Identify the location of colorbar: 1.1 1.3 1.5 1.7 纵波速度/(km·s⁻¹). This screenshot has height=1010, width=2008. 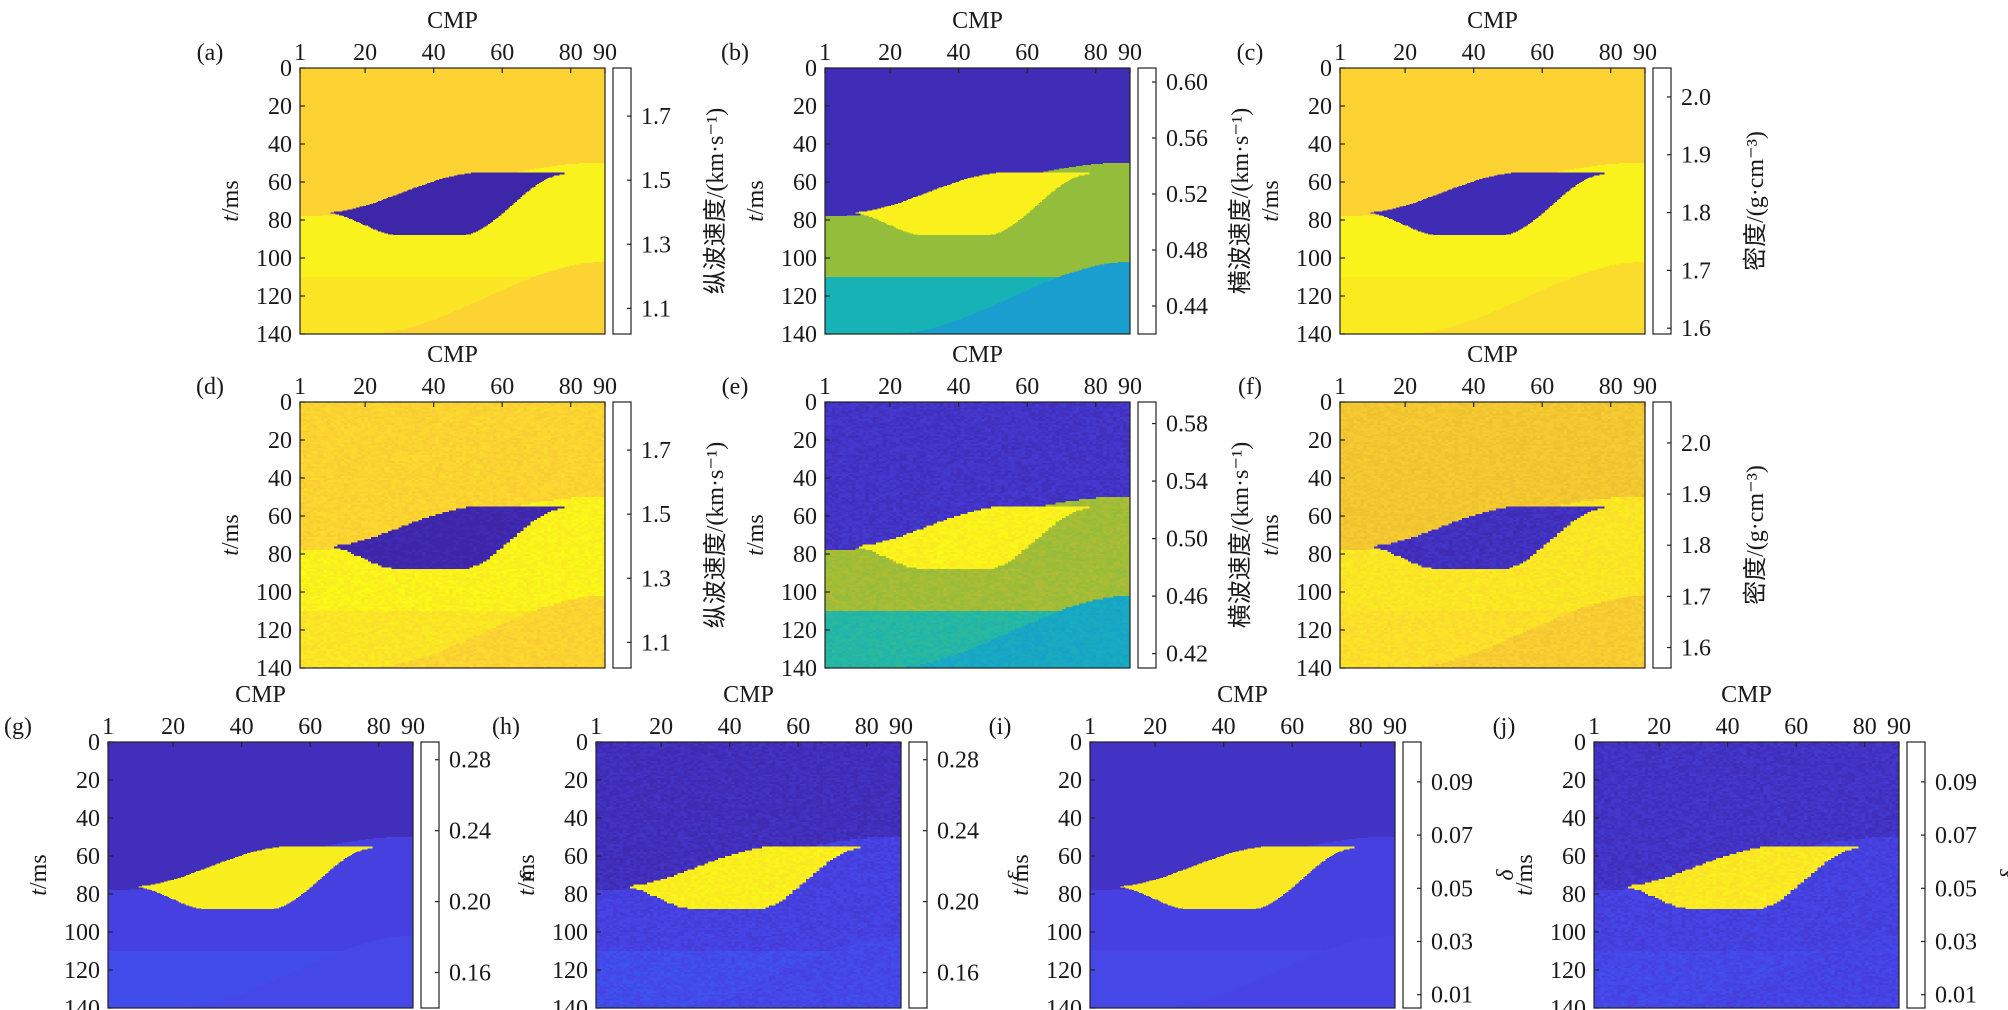
(670, 201).